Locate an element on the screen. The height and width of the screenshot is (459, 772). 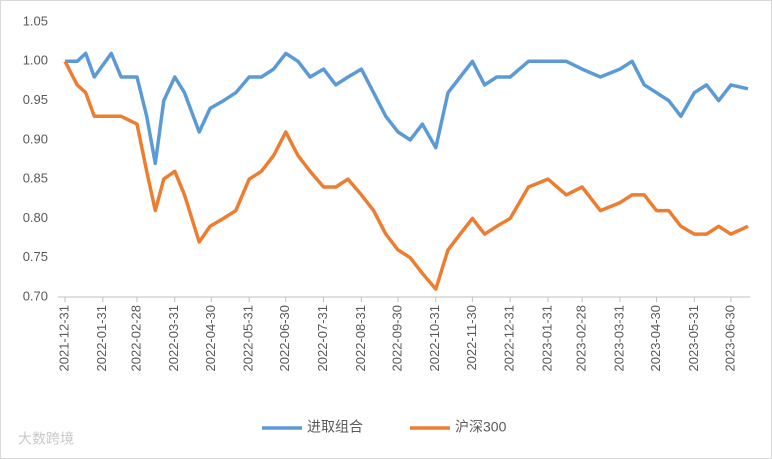
x-tick-label: 2023-01-31 is located at coordinates (546, 338).